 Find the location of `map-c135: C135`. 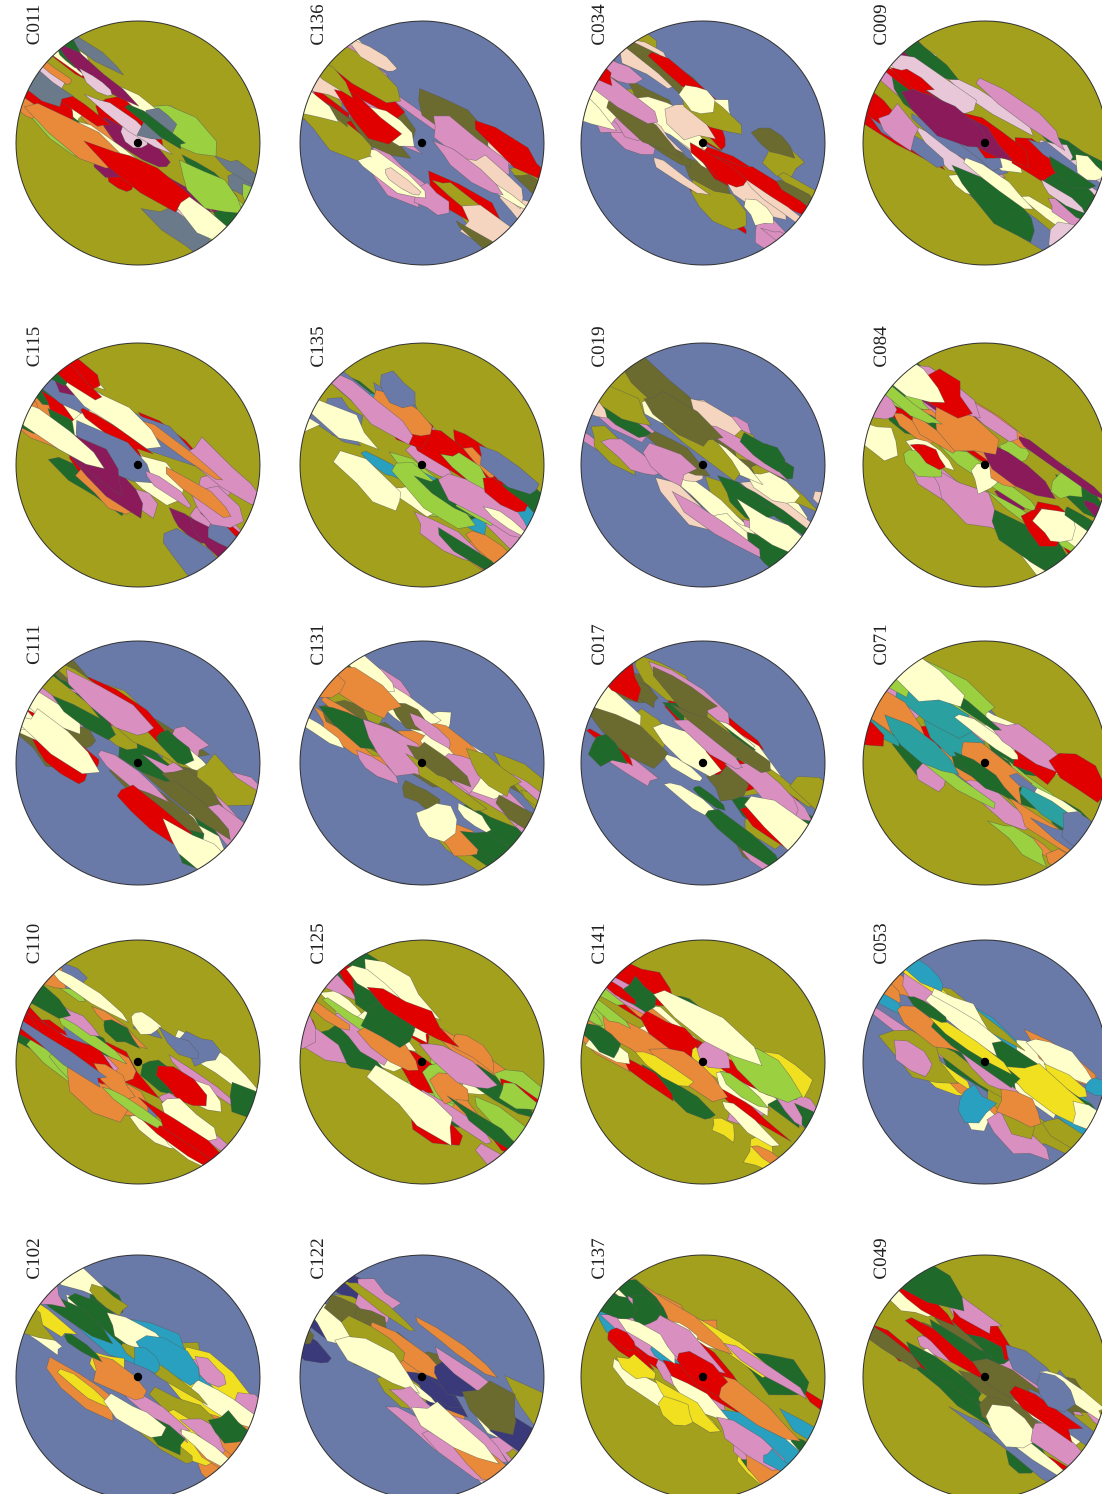

map-c135: C135 is located at coordinates (425, 460).